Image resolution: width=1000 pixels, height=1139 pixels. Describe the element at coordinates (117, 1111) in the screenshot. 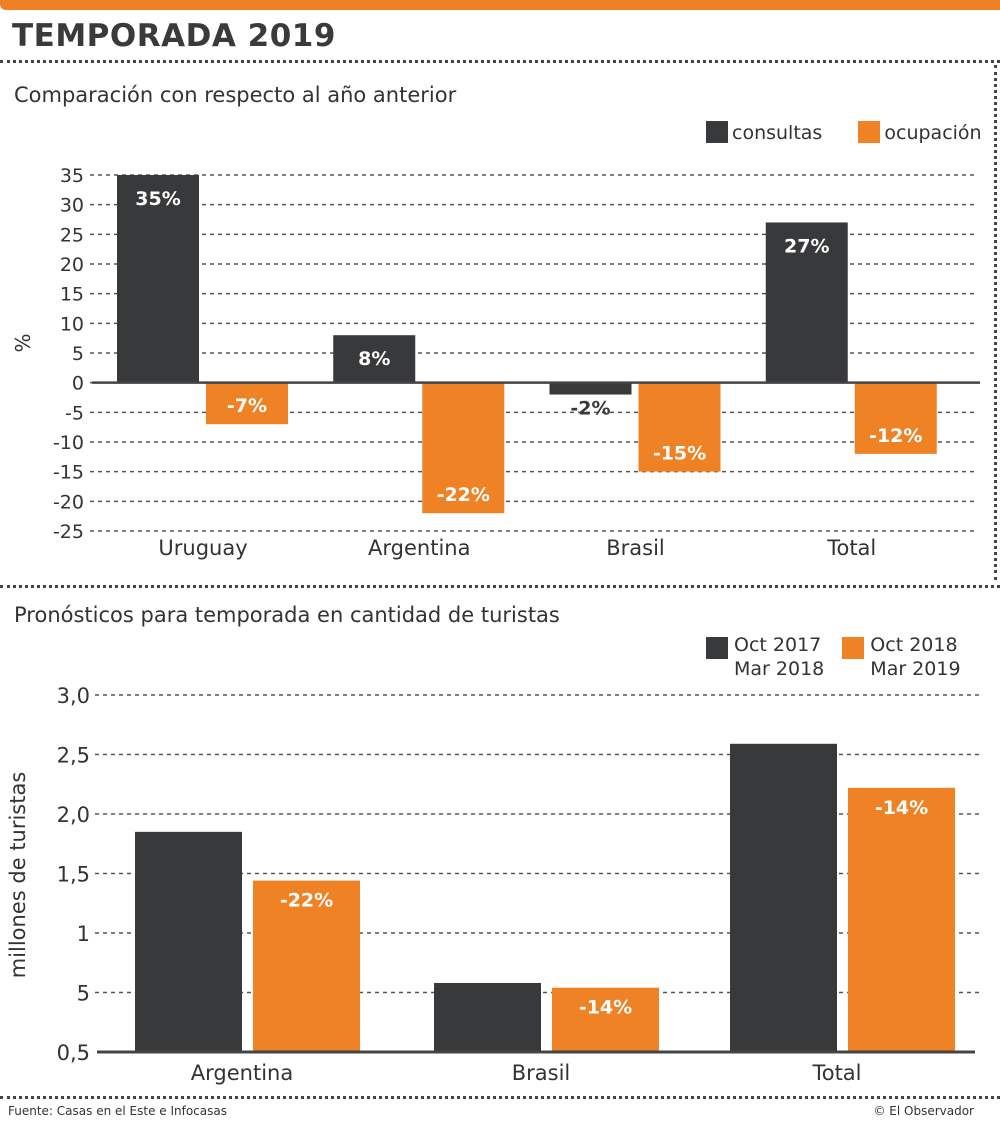

I see `source-note: Fuente: Casas en el Este e Infocasas` at that location.